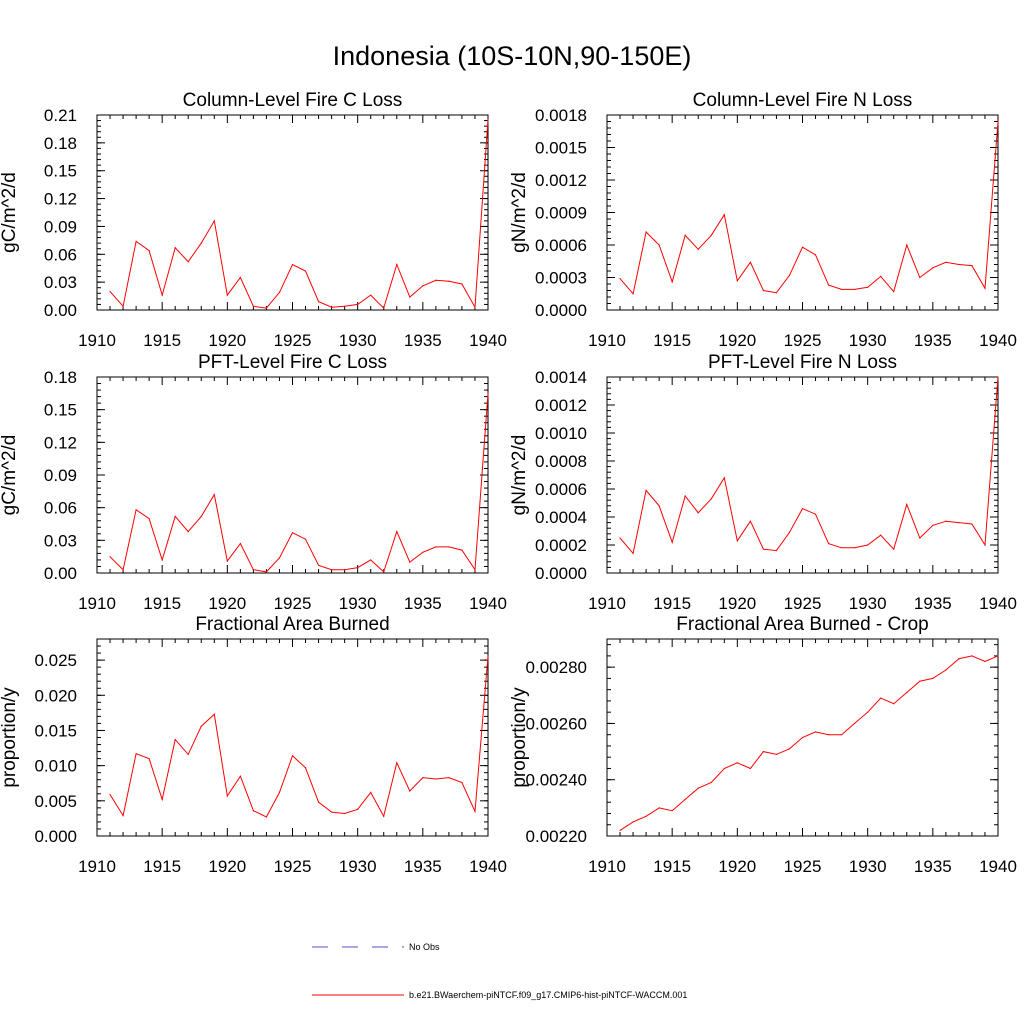 The image size is (1024, 1024). What do you see at coordinates (607, 340) in the screenshot?
I see `x-tick-label: 1910` at bounding box center [607, 340].